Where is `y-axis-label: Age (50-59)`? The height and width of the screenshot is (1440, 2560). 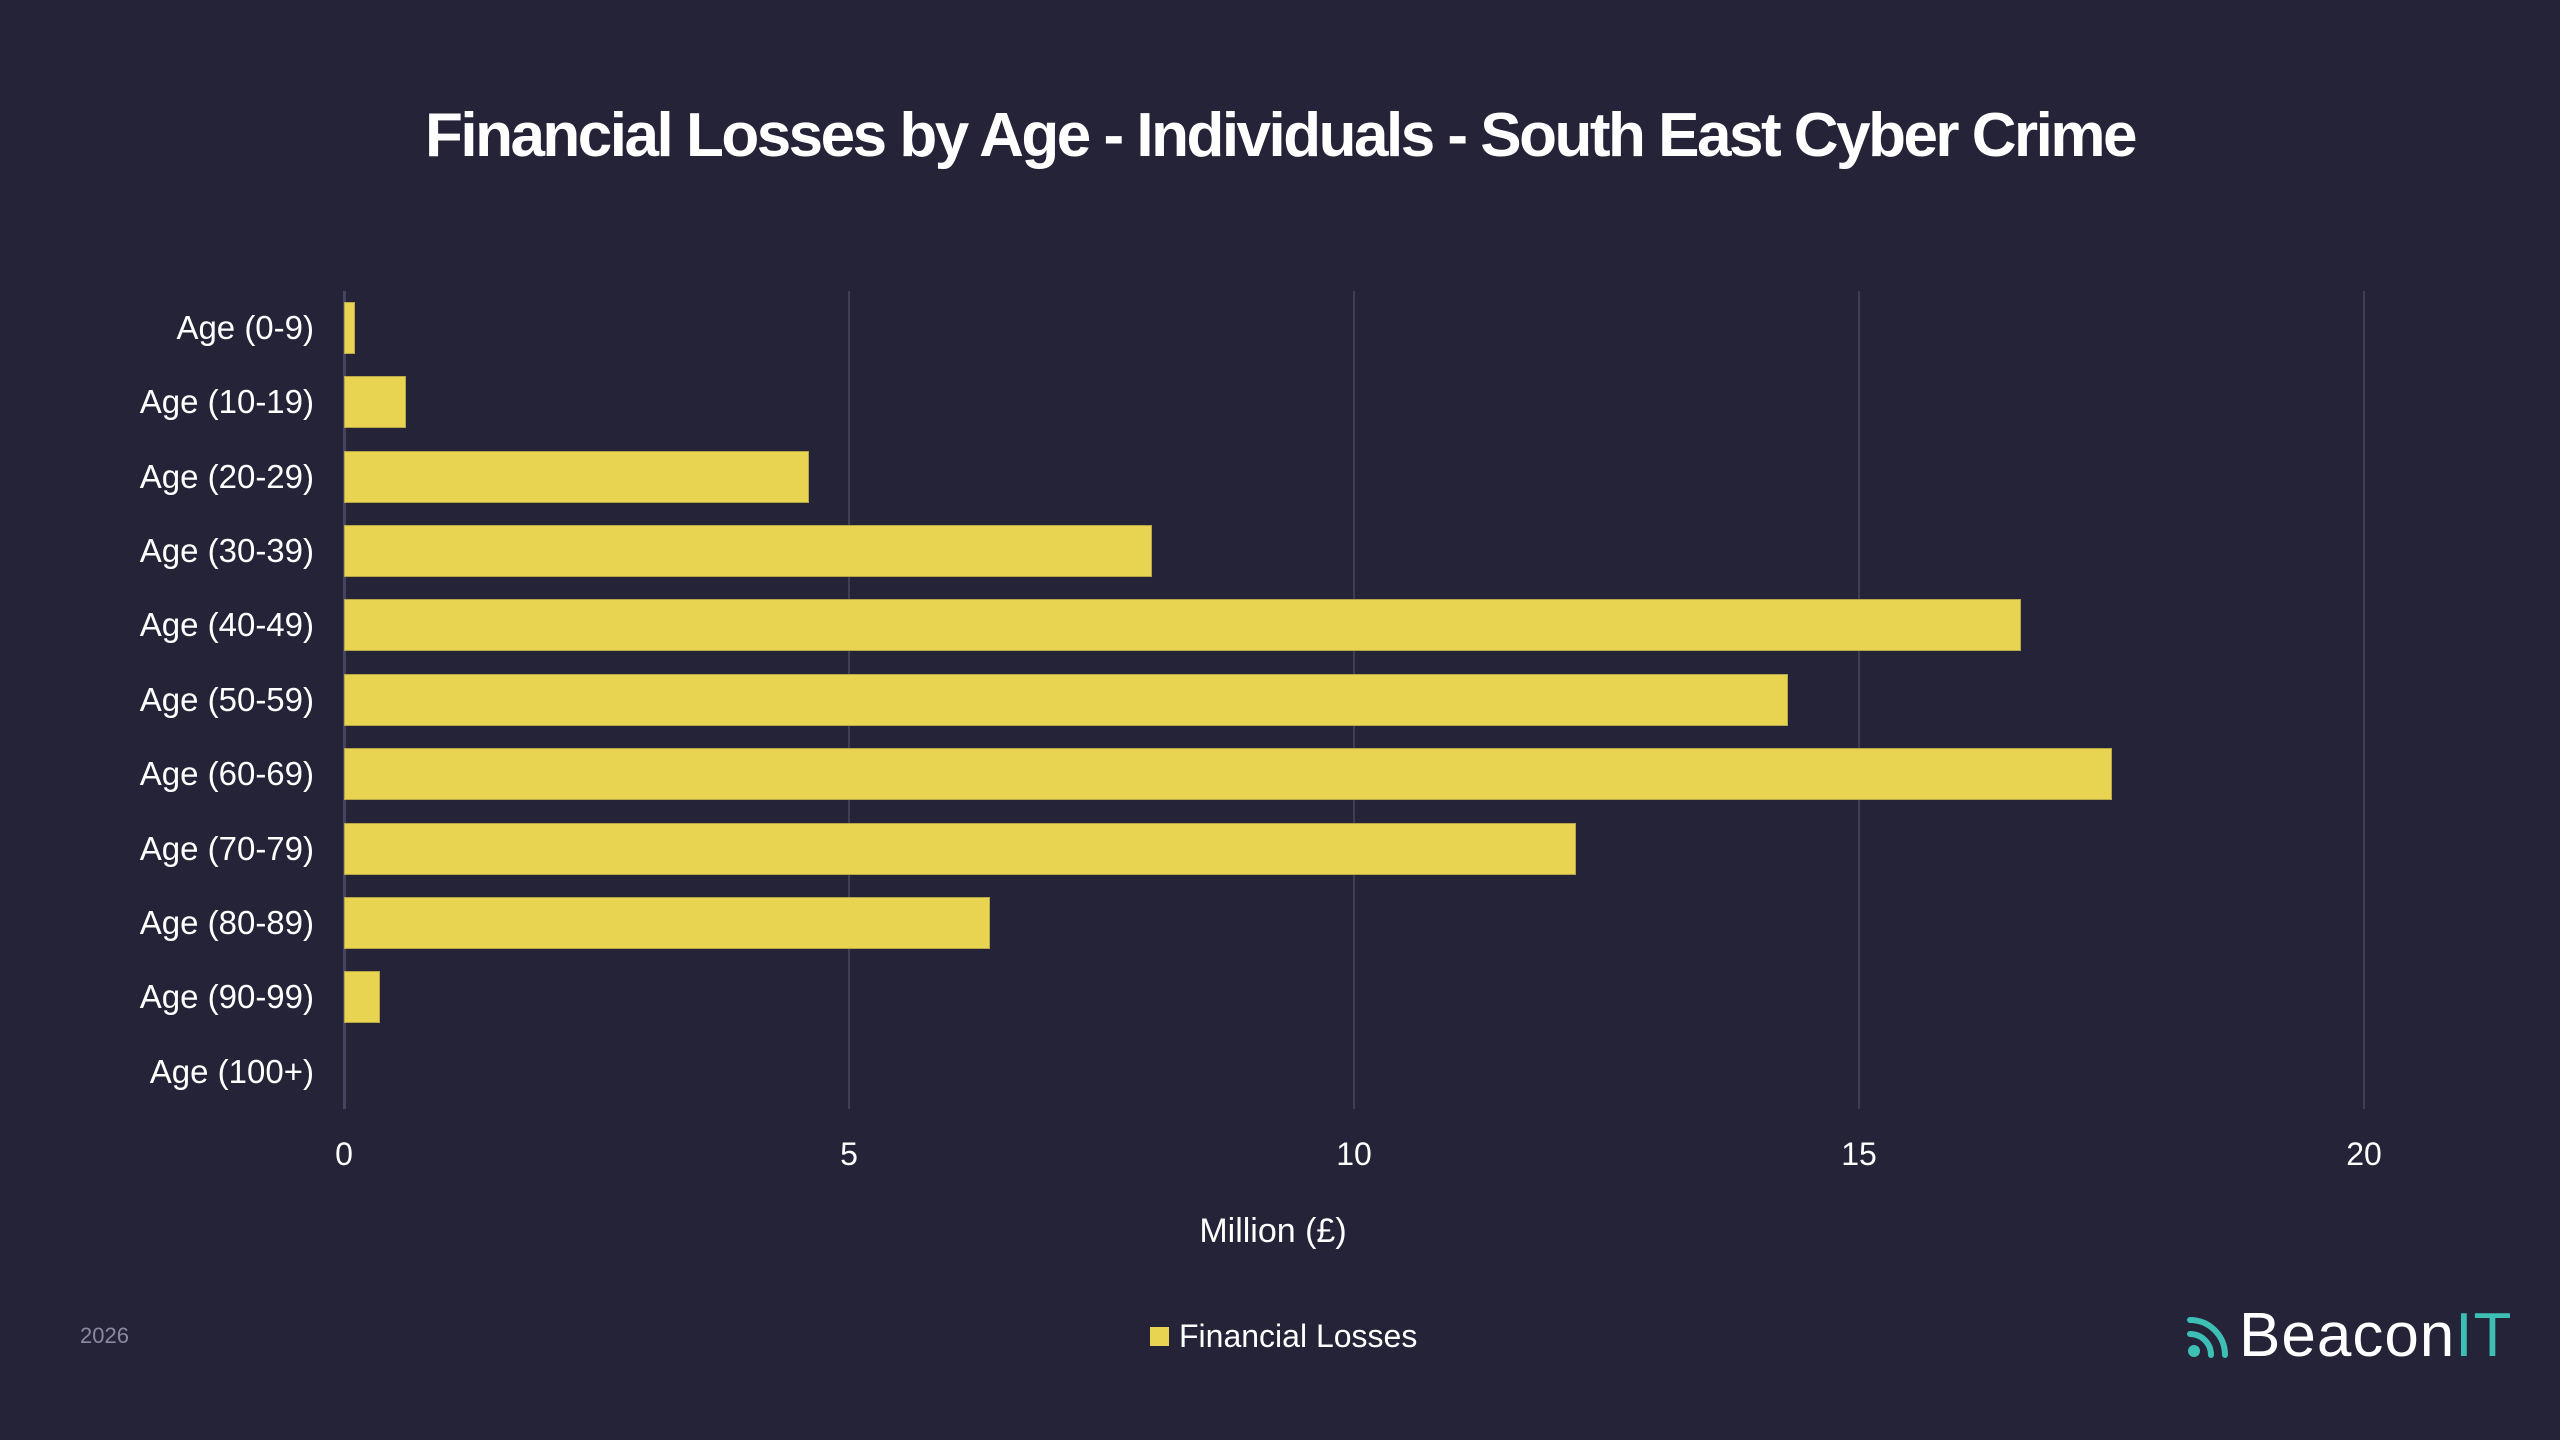 y-axis-label: Age (50-59) is located at coordinates (226, 699).